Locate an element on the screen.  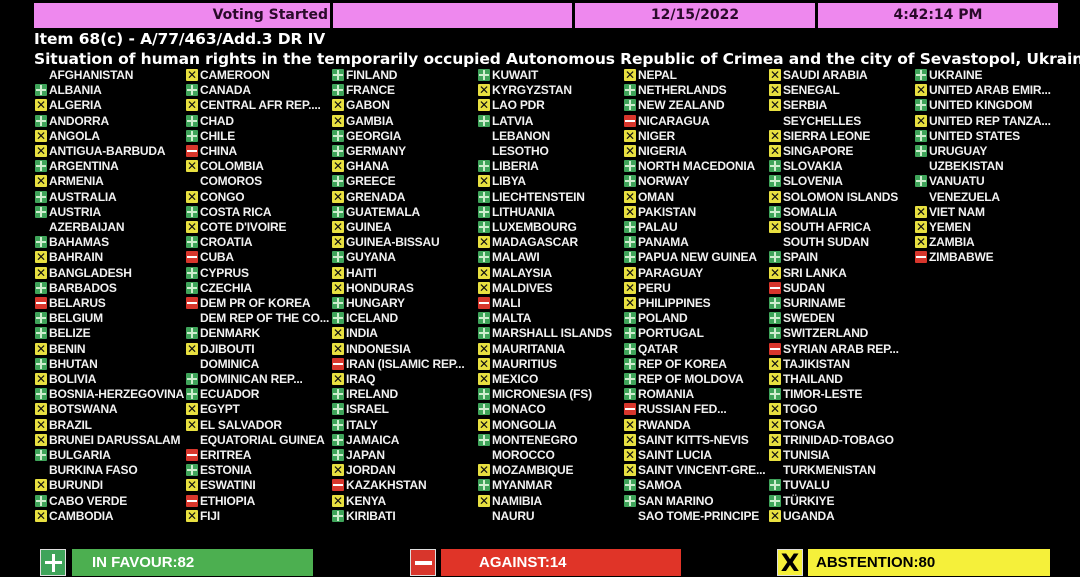
country-name: HUNGARY is located at coordinates (375, 303).